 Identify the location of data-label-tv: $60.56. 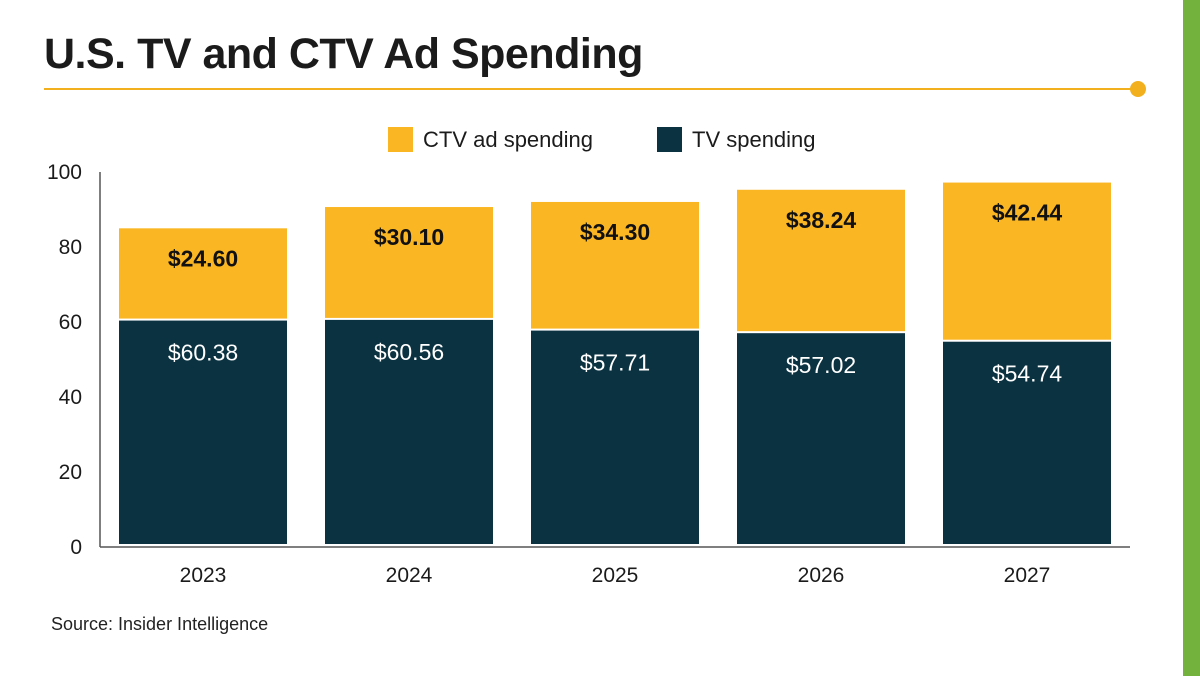
(409, 352).